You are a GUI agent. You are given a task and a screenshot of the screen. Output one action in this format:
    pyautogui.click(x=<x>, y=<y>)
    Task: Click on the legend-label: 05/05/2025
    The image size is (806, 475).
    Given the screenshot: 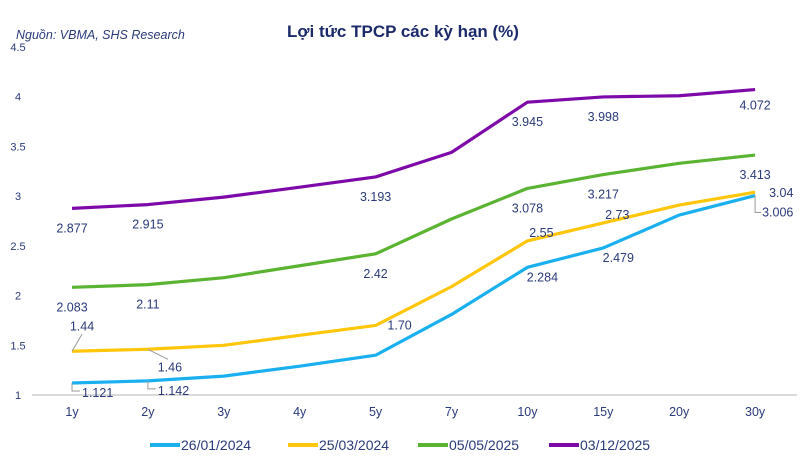 What is the action you would take?
    pyautogui.click(x=484, y=445)
    